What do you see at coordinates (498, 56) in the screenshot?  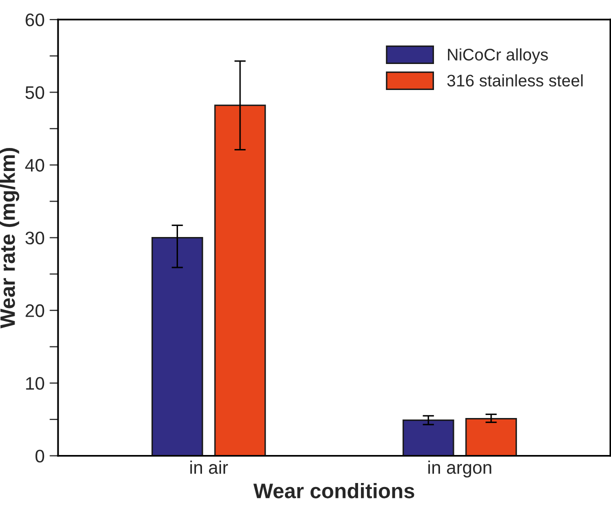 I see `legend-label: NiCoCr alloys` at bounding box center [498, 56].